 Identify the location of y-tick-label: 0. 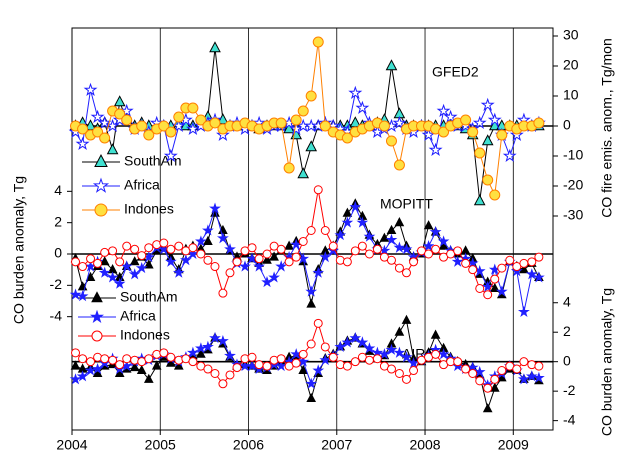
(567, 125).